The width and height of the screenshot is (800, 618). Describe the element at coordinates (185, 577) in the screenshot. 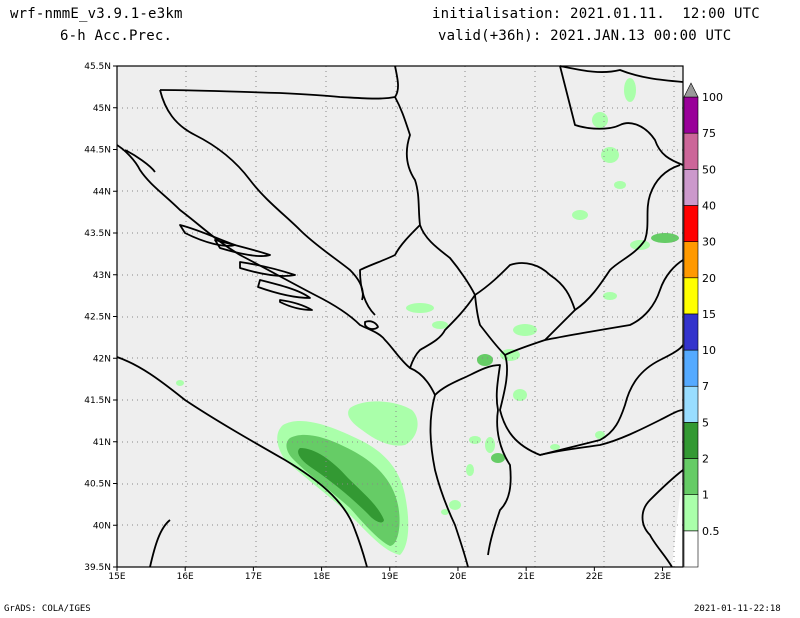

I see `lon-label: 16E` at that location.